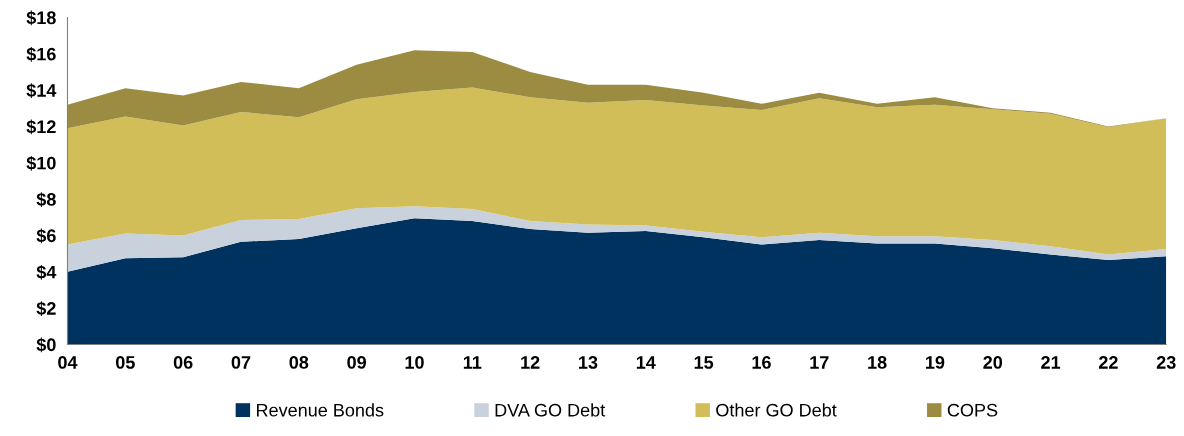 The width and height of the screenshot is (1184, 436). What do you see at coordinates (935, 362) in the screenshot?
I see `x-tick-label: 19` at bounding box center [935, 362].